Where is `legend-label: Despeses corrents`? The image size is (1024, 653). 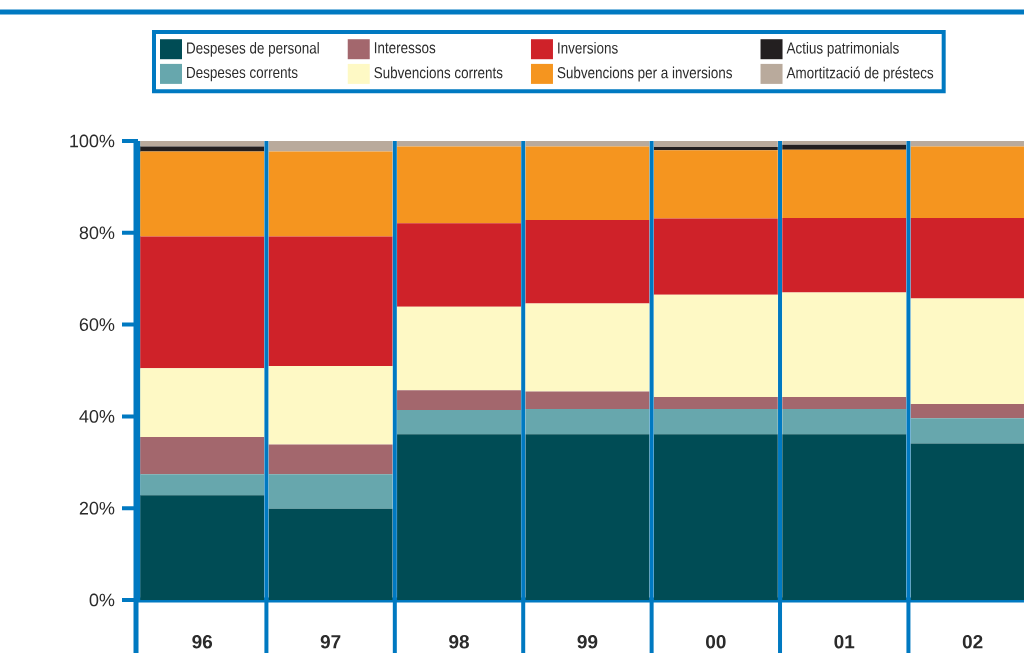
legend-label: Despeses corrents is located at coordinates (242, 74).